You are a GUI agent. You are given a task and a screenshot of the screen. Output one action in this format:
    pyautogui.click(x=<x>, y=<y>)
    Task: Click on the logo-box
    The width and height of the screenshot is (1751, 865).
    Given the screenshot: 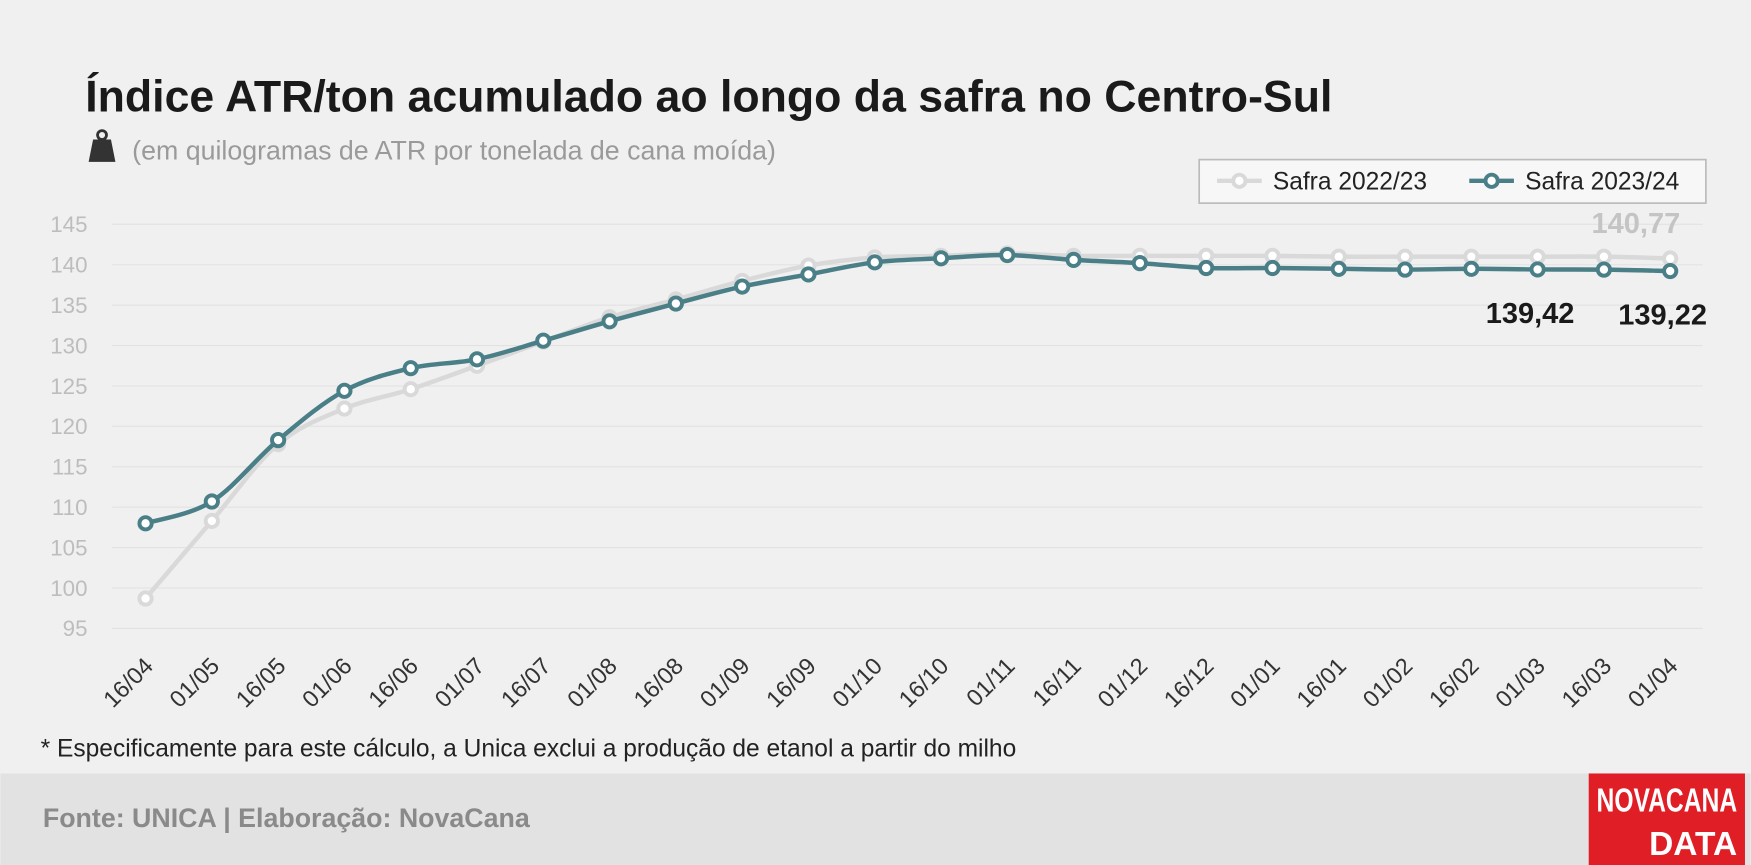 What is the action you would take?
    pyautogui.click(x=1666, y=819)
    